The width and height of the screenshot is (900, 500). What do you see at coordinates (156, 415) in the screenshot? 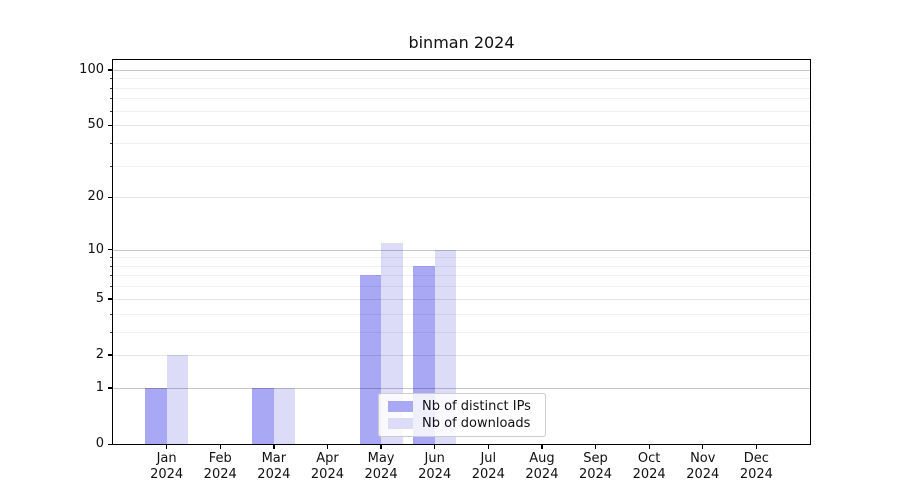
I see `bar-distinct-ips-jan` at bounding box center [156, 415].